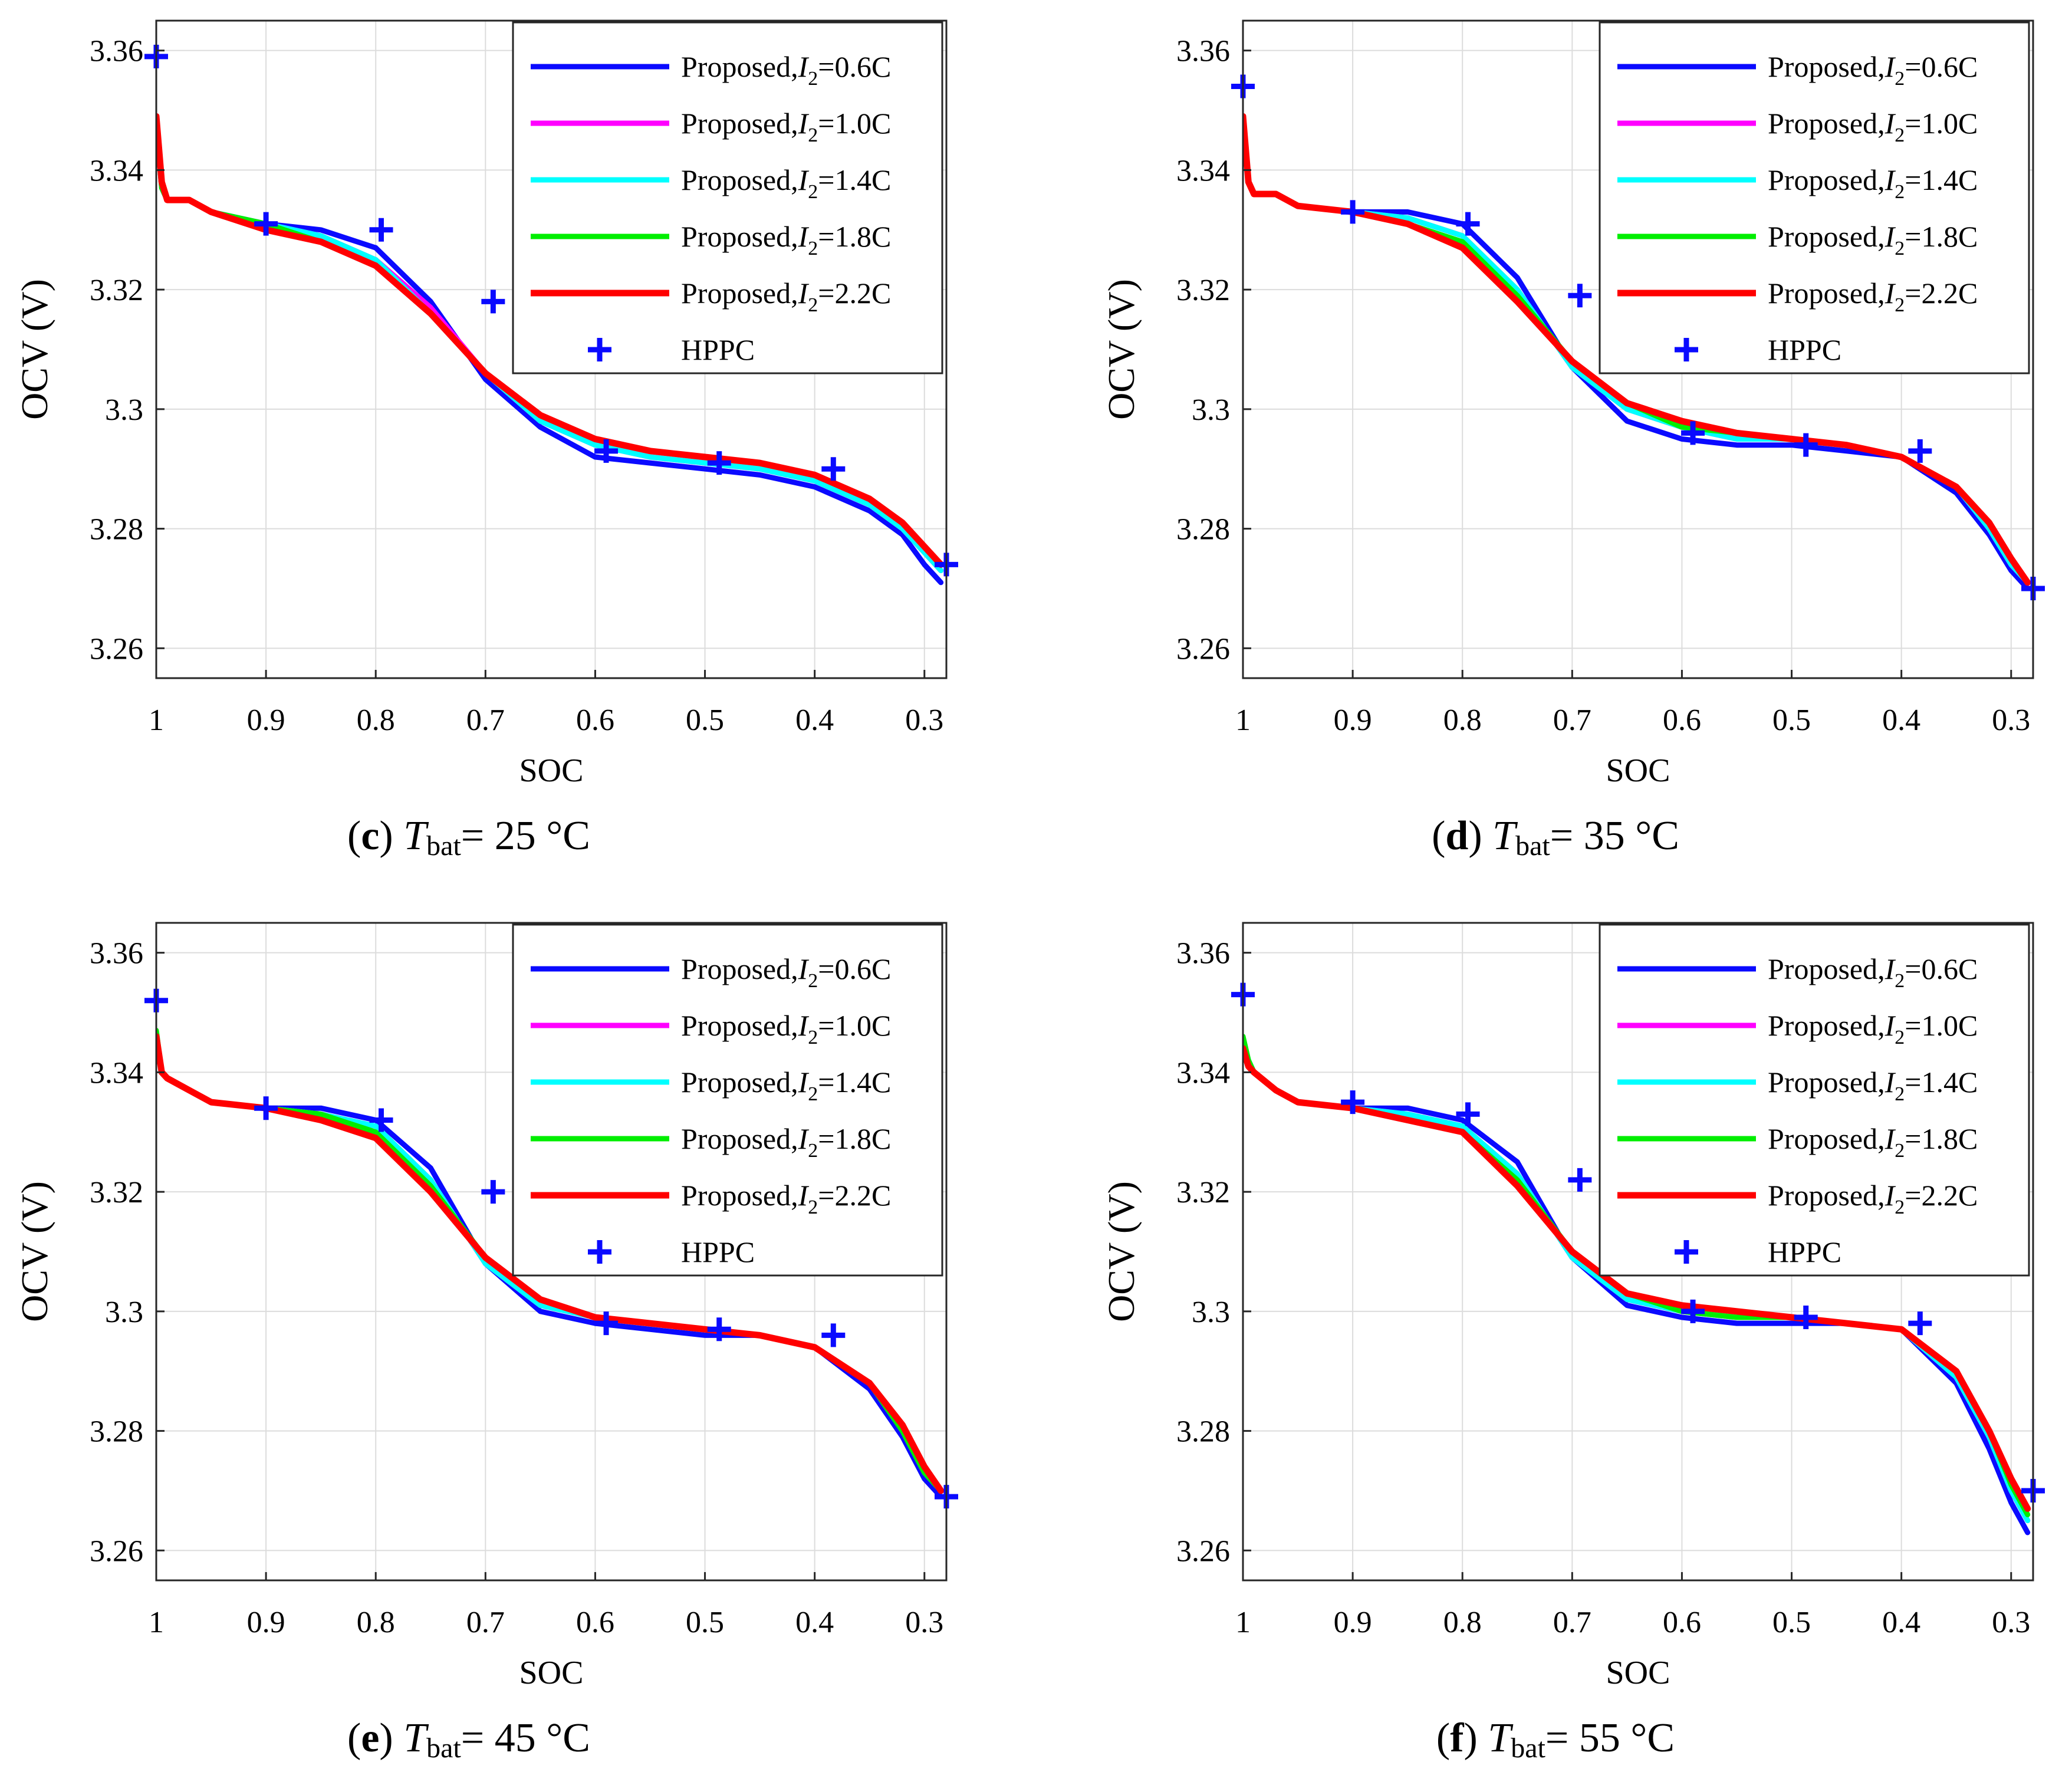 This screenshot has height=1772, width=2072. What do you see at coordinates (786, 1142) in the screenshot?
I see `legend-label-i2-1-8c: Proposed,I2=1.8C` at bounding box center [786, 1142].